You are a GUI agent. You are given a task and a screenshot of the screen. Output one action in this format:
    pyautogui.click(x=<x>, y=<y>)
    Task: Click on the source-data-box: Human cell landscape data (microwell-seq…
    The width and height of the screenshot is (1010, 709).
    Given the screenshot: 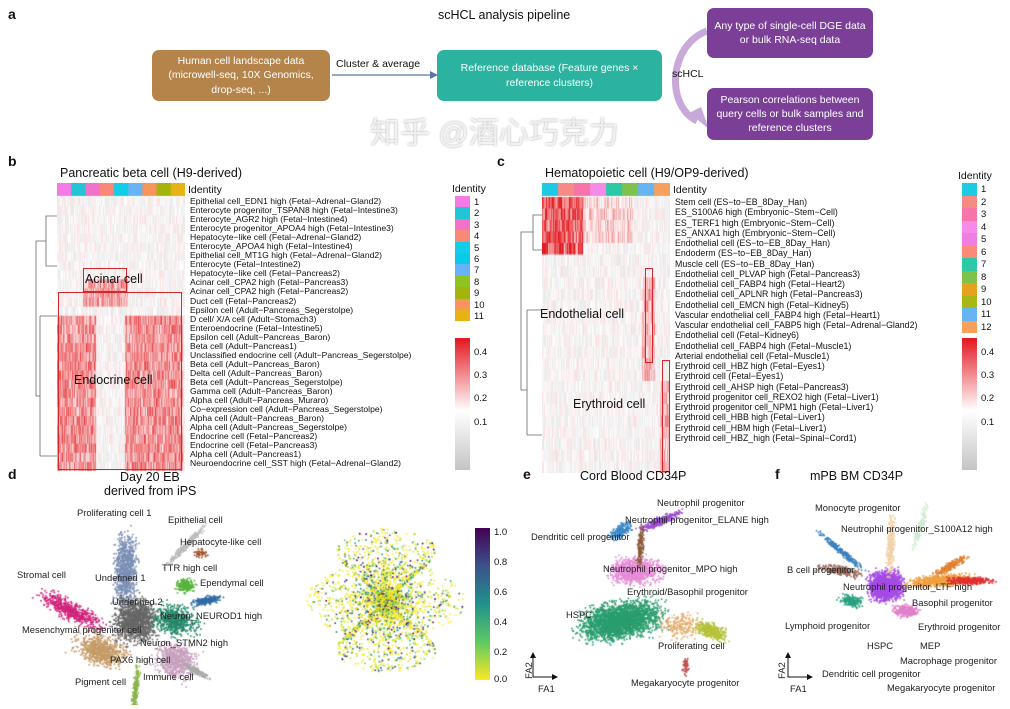 What is the action you would take?
    pyautogui.click(x=241, y=75)
    